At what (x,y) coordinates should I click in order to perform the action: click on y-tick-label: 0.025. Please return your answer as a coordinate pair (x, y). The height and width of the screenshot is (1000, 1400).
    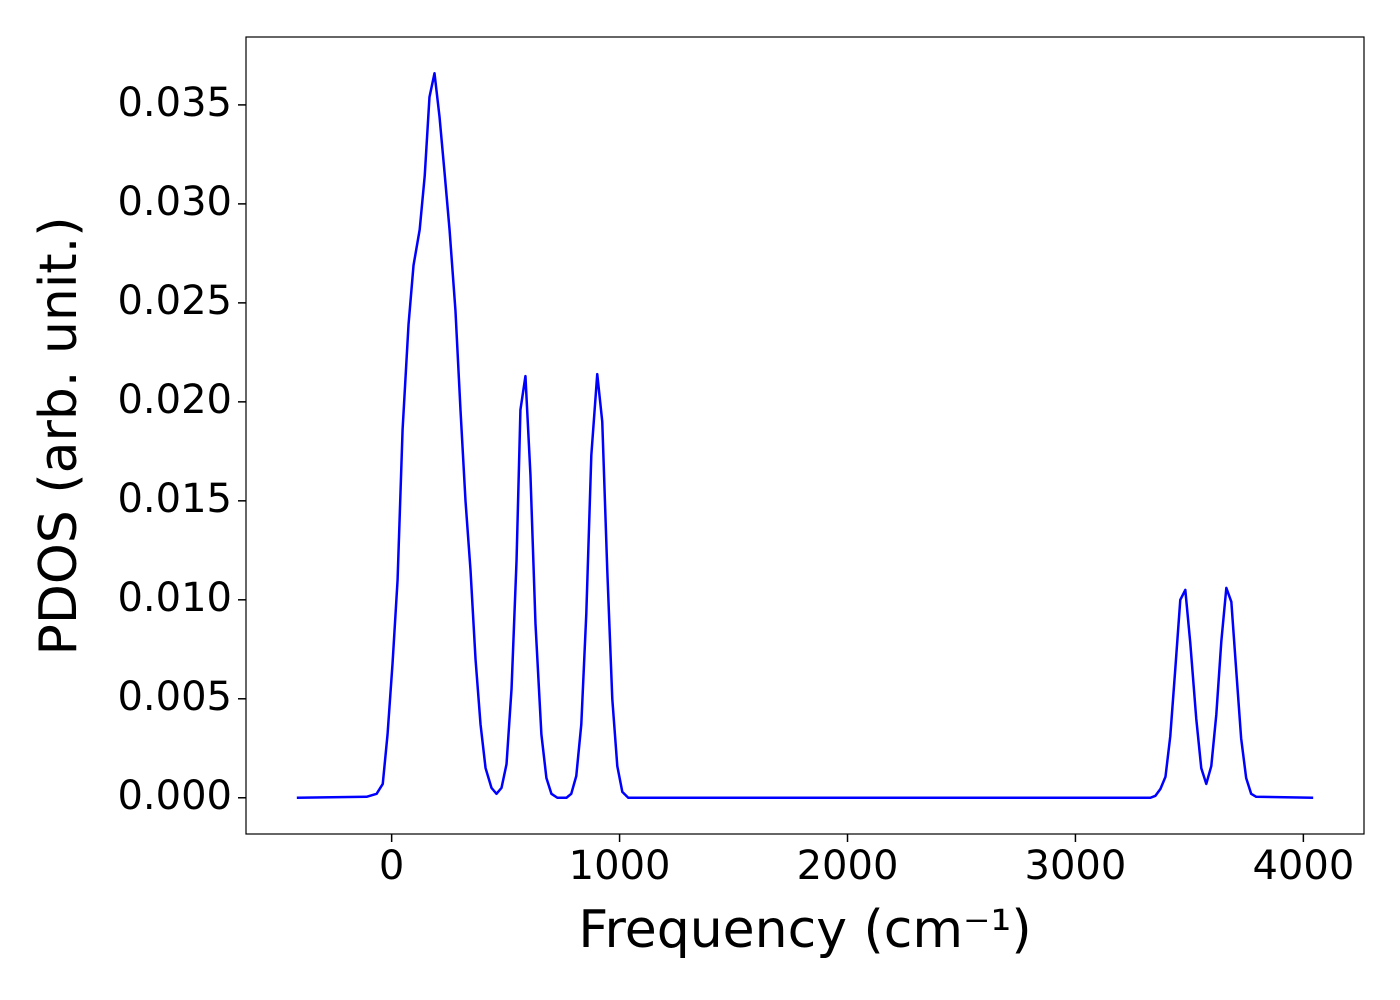
    Looking at the image, I should click on (174, 301).